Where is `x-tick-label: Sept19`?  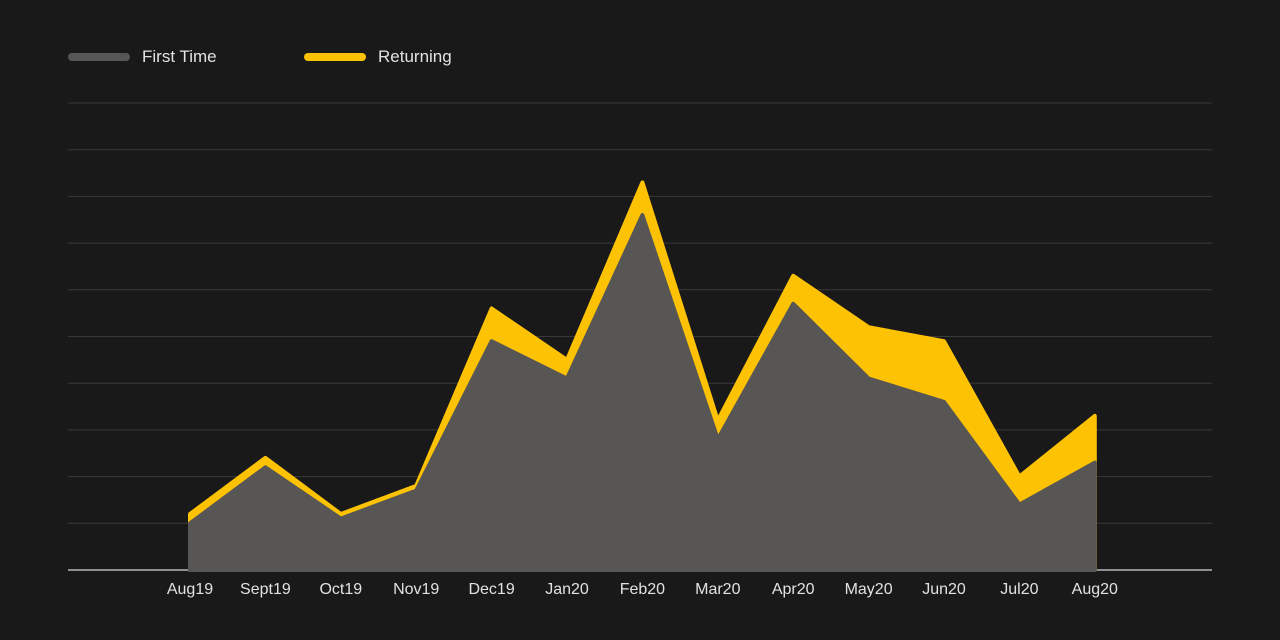
x-tick-label: Sept19 is located at coordinates (265, 589).